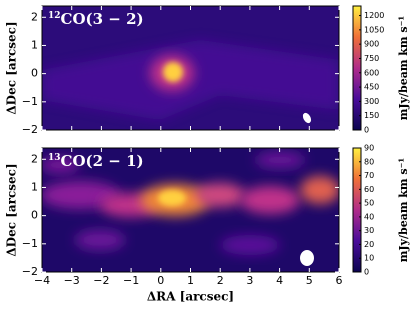  What do you see at coordinates (371, 115) in the screenshot?
I see `colorbar-tick-label: 150` at bounding box center [371, 115].